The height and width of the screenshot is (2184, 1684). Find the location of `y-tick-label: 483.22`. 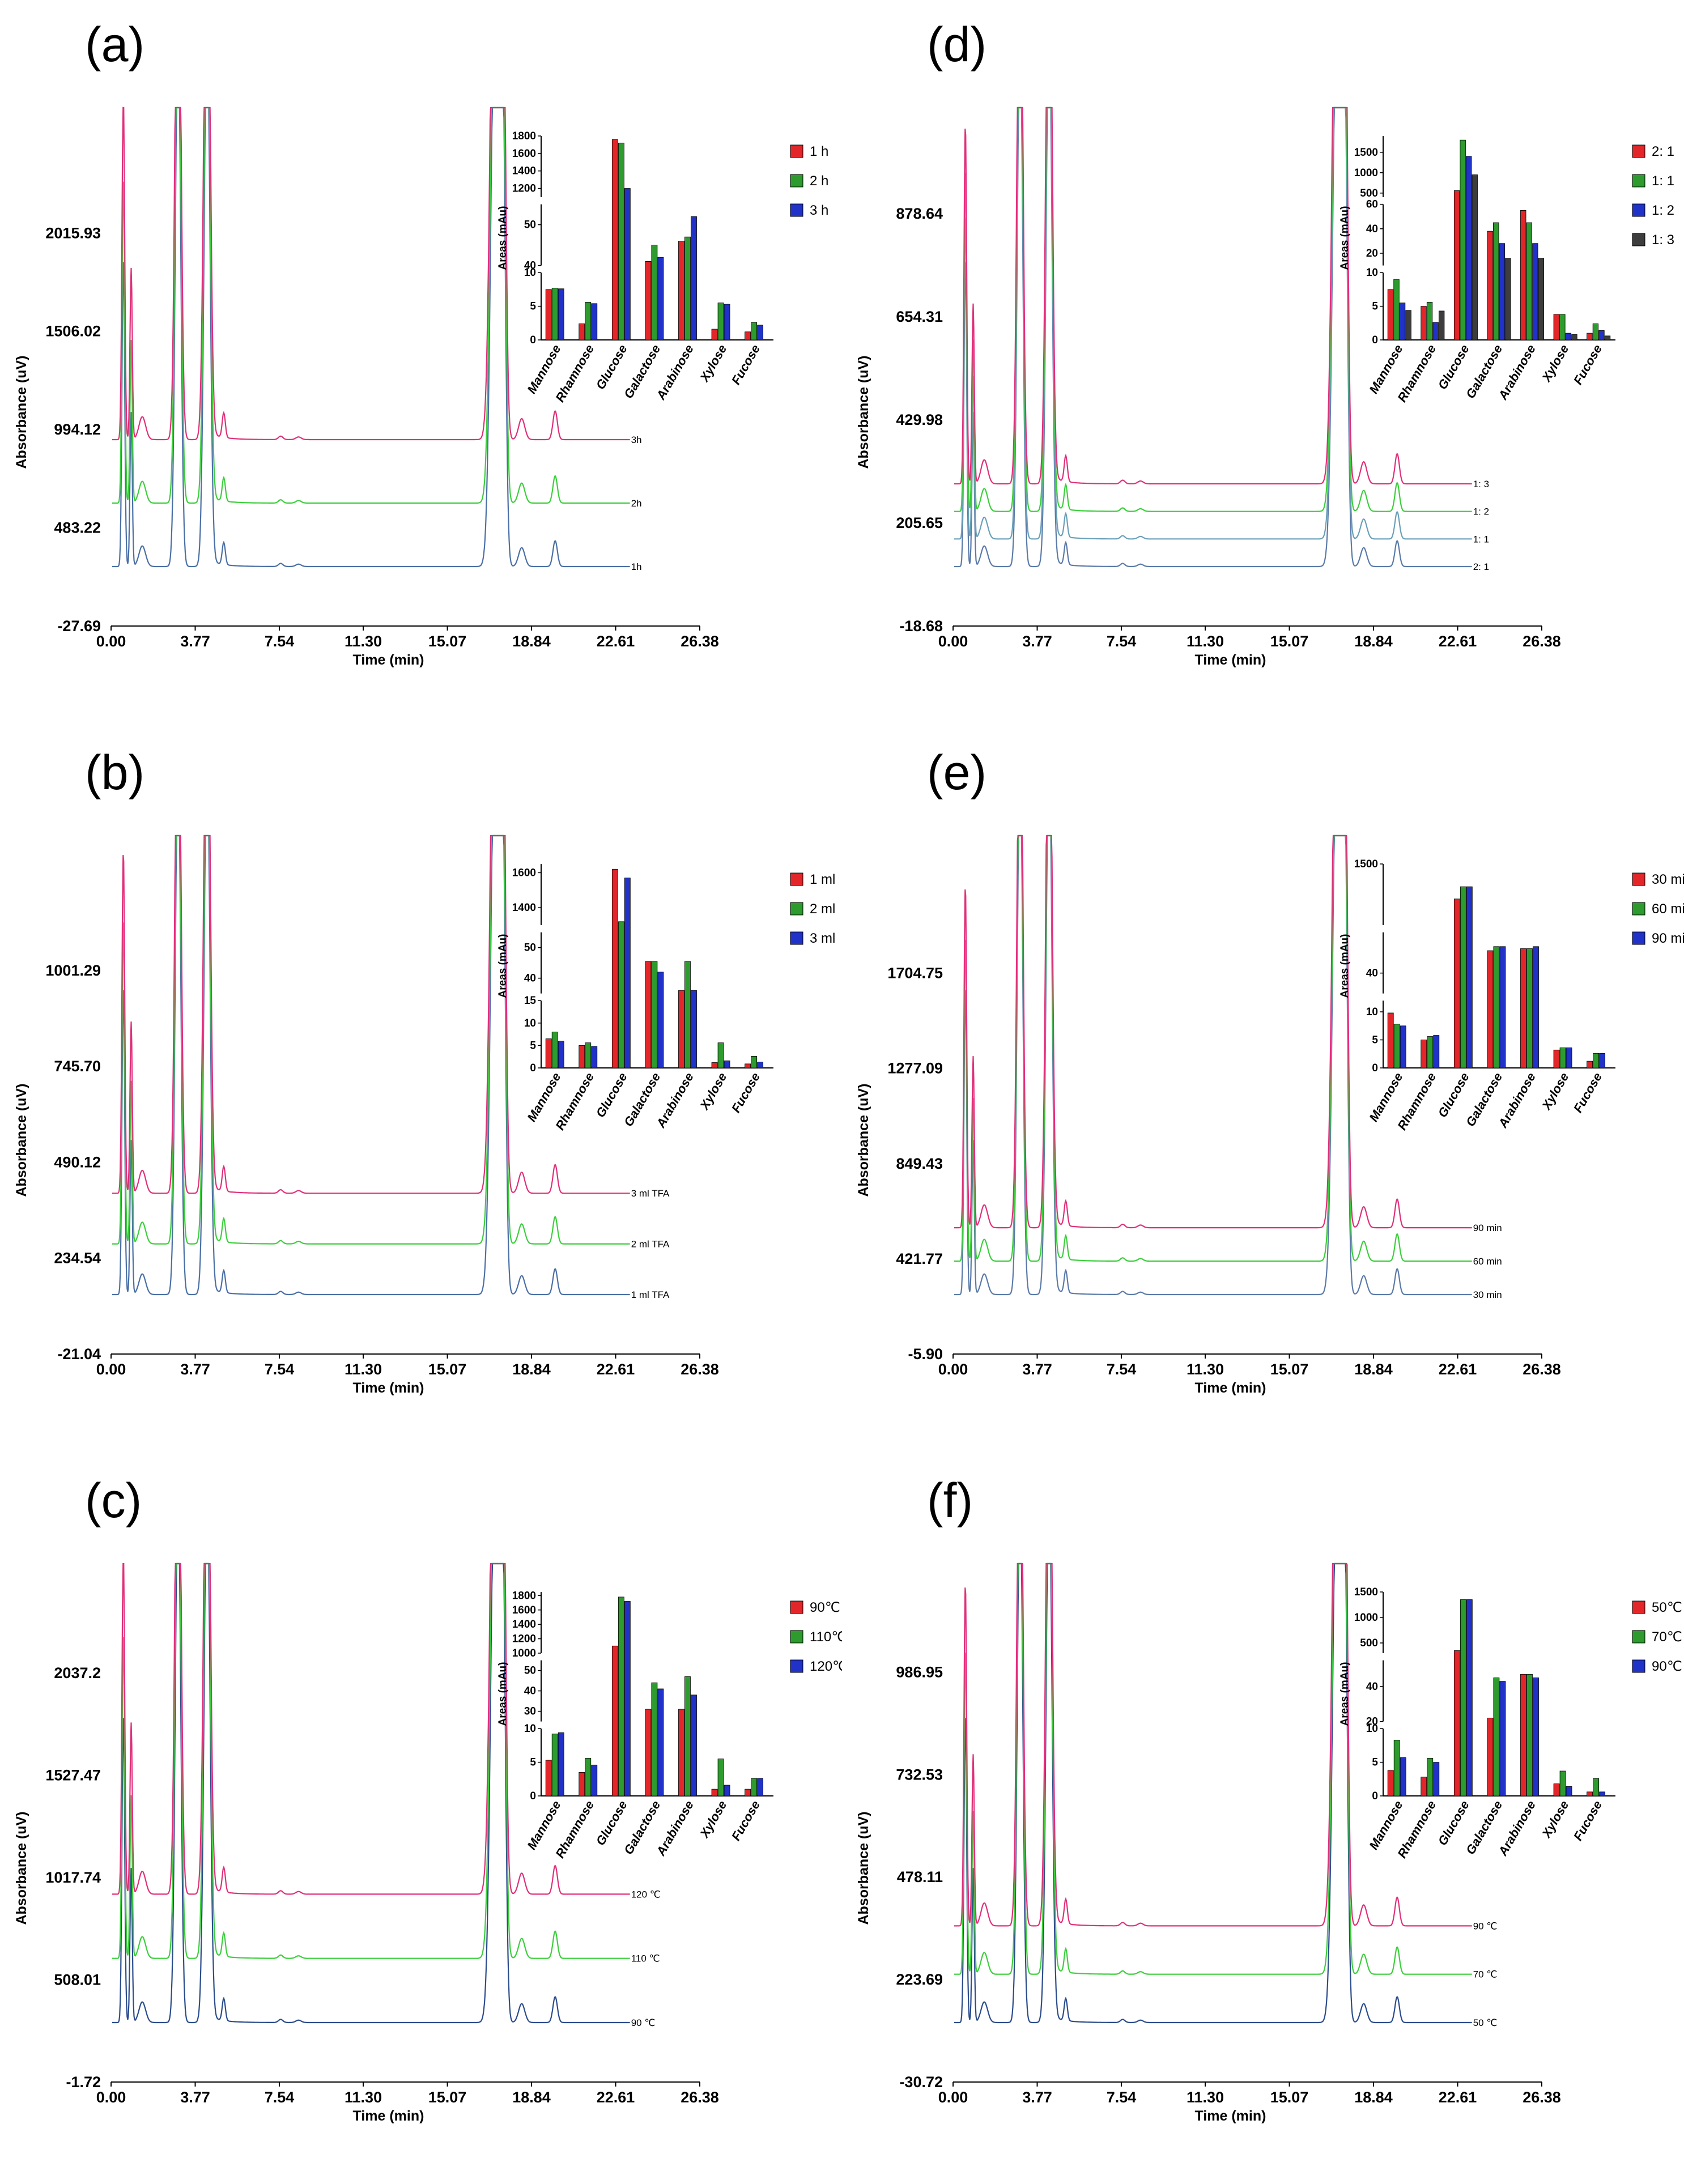

y-tick-label: 483.22 is located at coordinates (77, 528).